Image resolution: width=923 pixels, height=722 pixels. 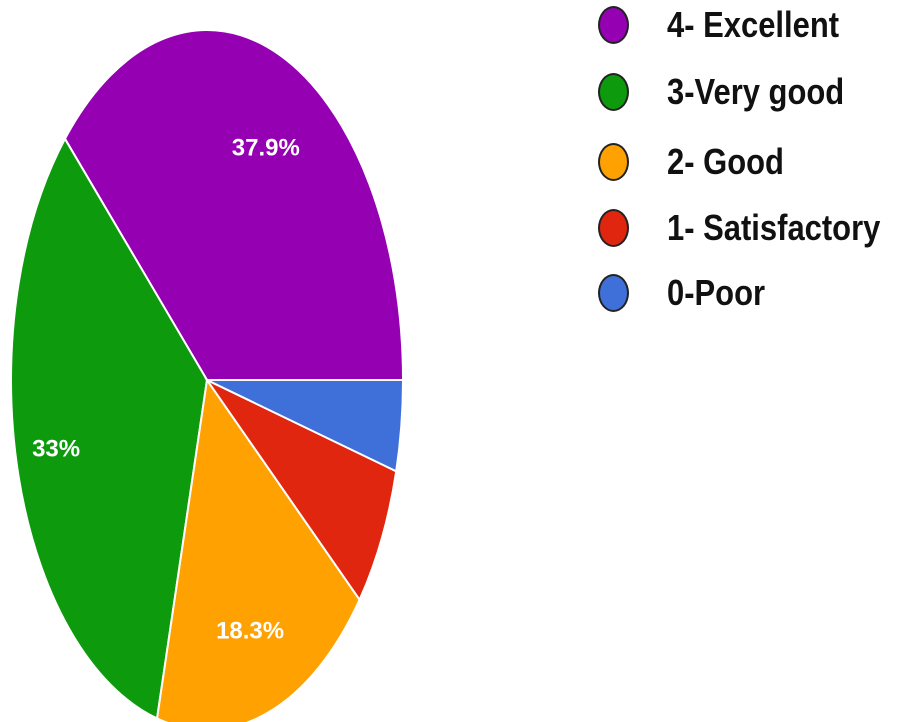 I want to click on legend-label-good: 2- Good, so click(x=725, y=161).